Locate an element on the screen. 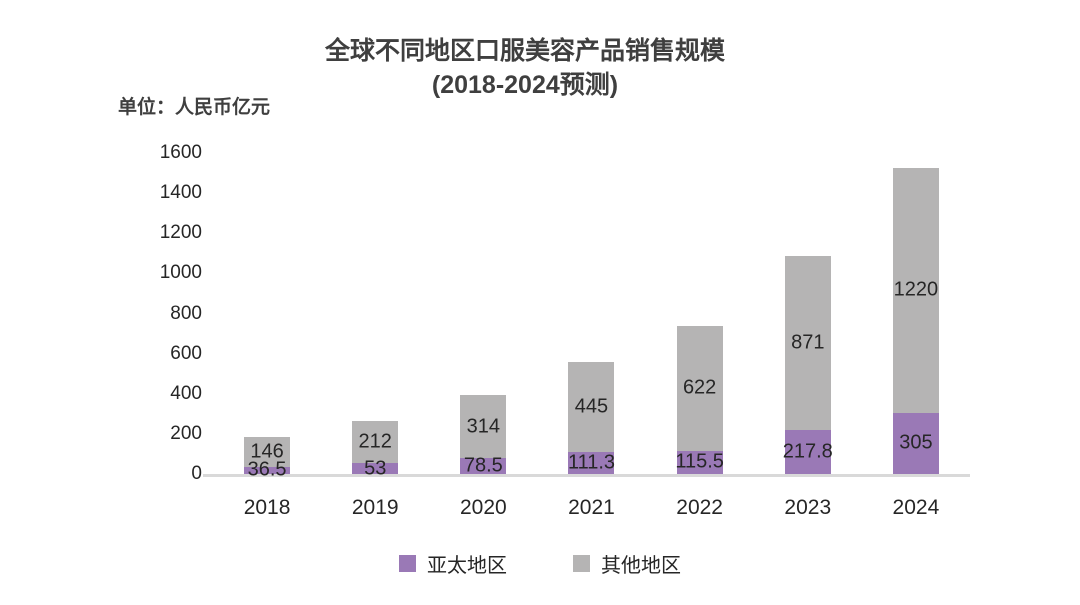 The image size is (1080, 605). bar-segment-other-2021 is located at coordinates (591, 407).